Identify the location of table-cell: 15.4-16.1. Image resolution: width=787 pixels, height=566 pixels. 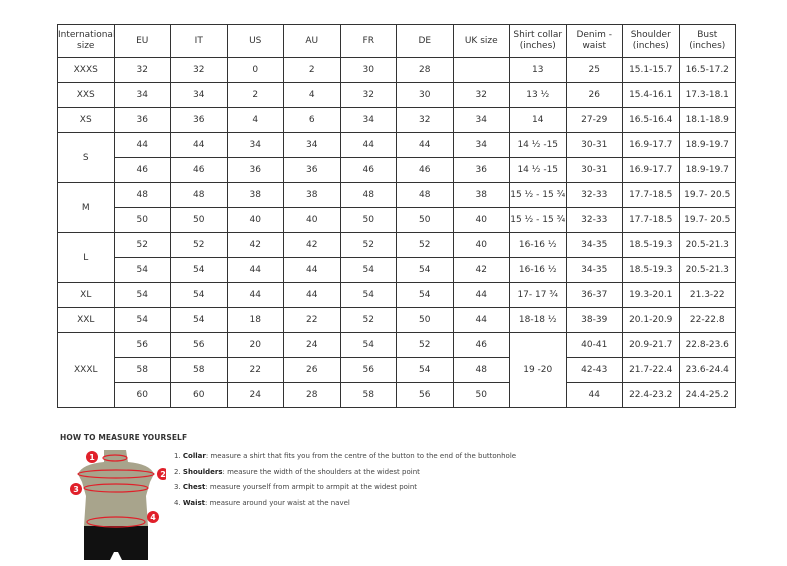
(651, 95).